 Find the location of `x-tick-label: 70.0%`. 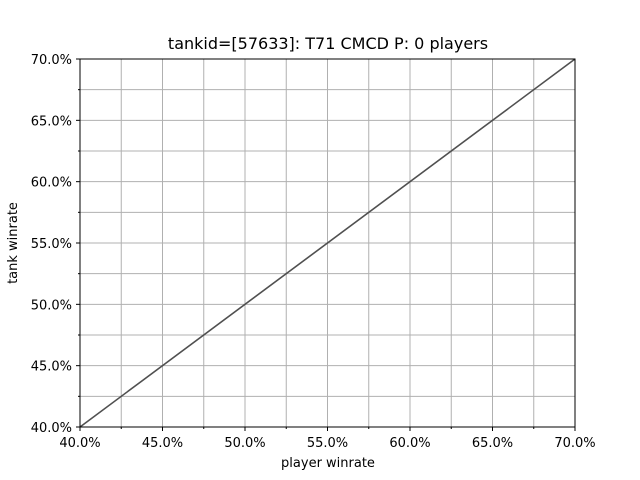

x-tick-label: 70.0% is located at coordinates (574, 443).